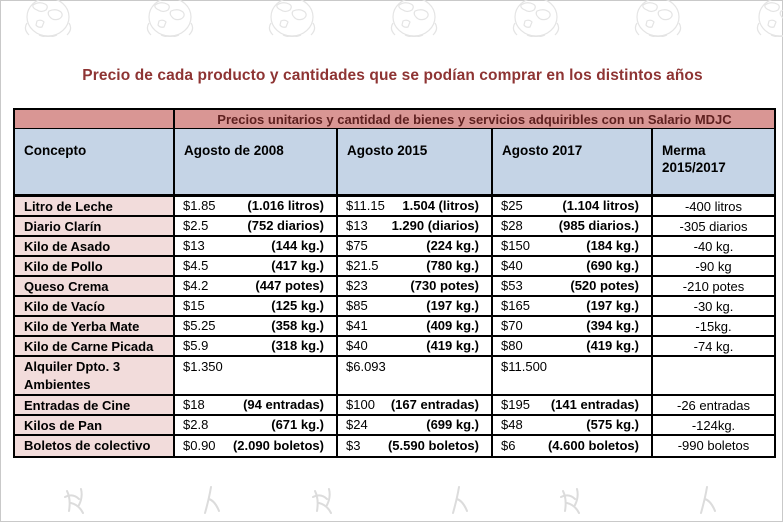 The image size is (783, 523). What do you see at coordinates (612, 325) in the screenshot?
I see `quantity-value: (394 kg.)` at bounding box center [612, 325].